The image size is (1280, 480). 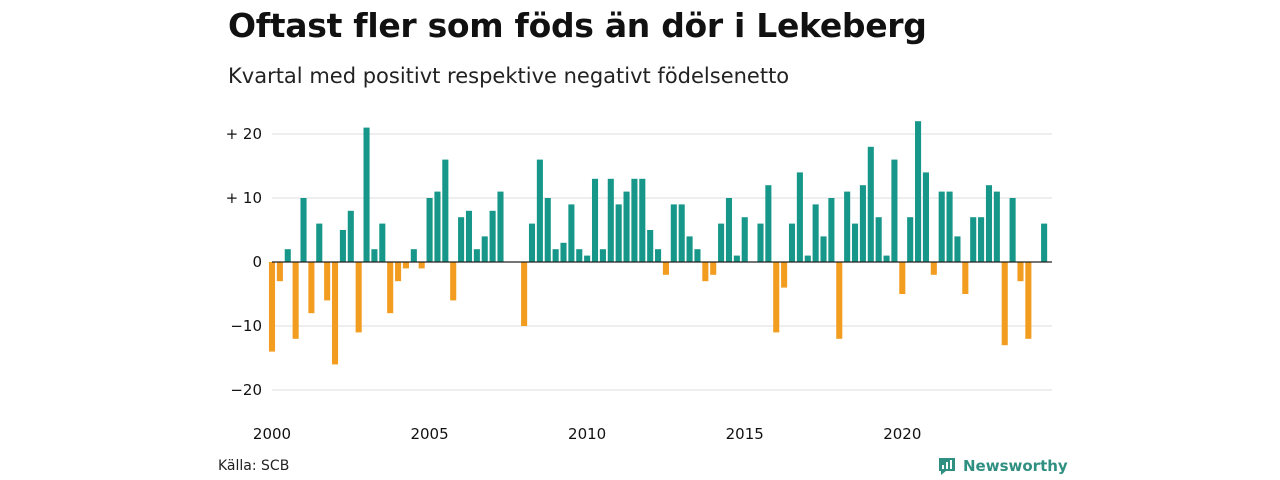 I want to click on chart-title: Oftast fler som föds än dör i Lekeberg, so click(x=577, y=25).